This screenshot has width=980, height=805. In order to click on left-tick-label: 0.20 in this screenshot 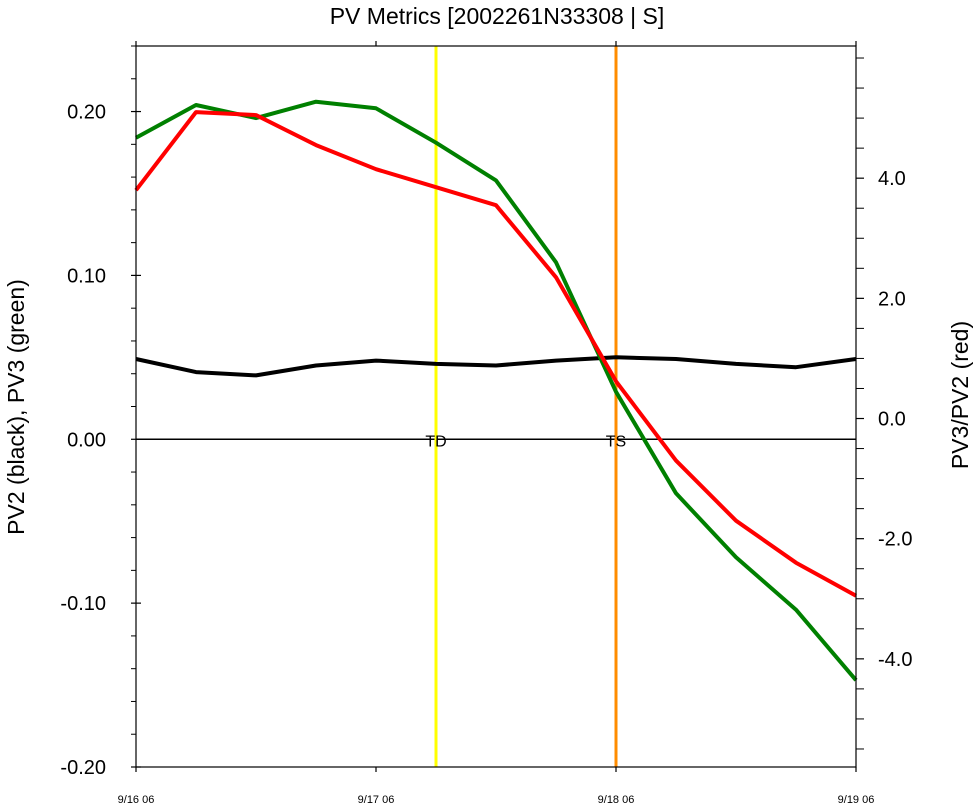, I will do `click(86, 113)`.